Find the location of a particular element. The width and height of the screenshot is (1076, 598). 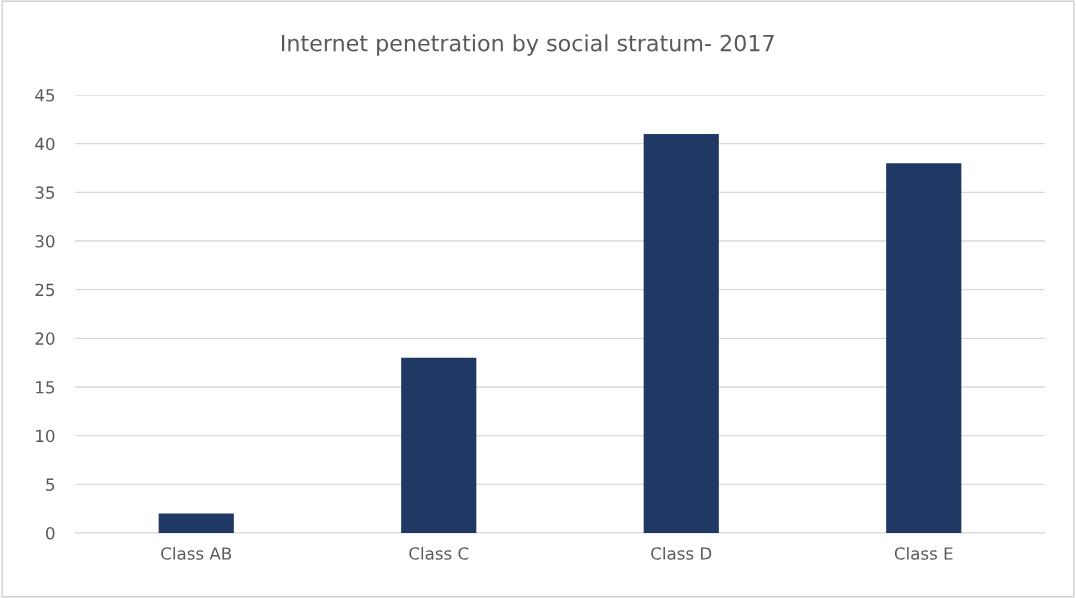

y-tick-label: 40 is located at coordinates (45, 144).